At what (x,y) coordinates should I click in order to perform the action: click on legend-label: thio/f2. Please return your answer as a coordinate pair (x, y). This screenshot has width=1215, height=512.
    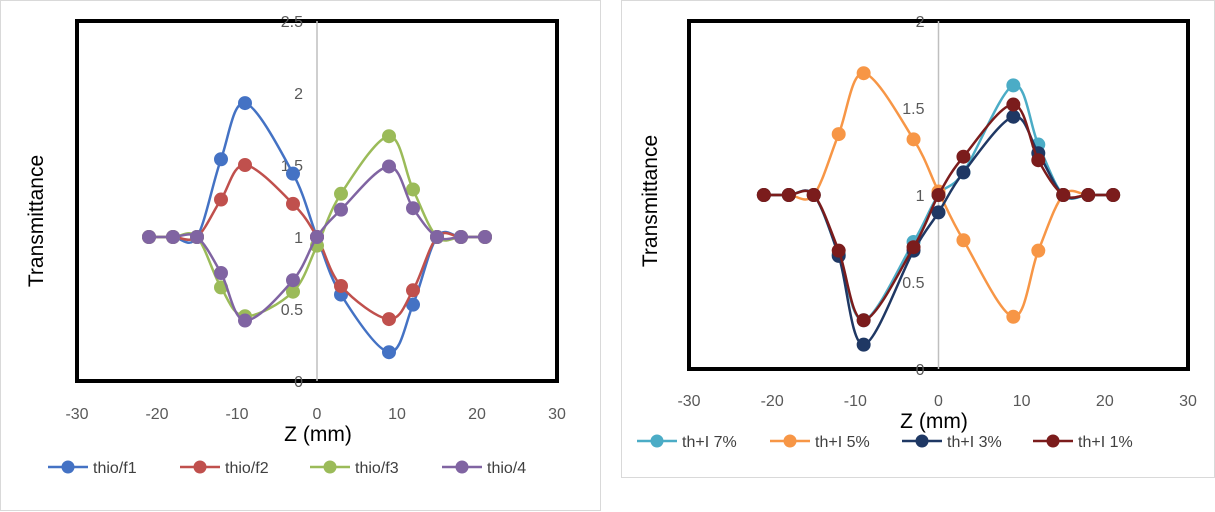
    Looking at the image, I should click on (247, 468).